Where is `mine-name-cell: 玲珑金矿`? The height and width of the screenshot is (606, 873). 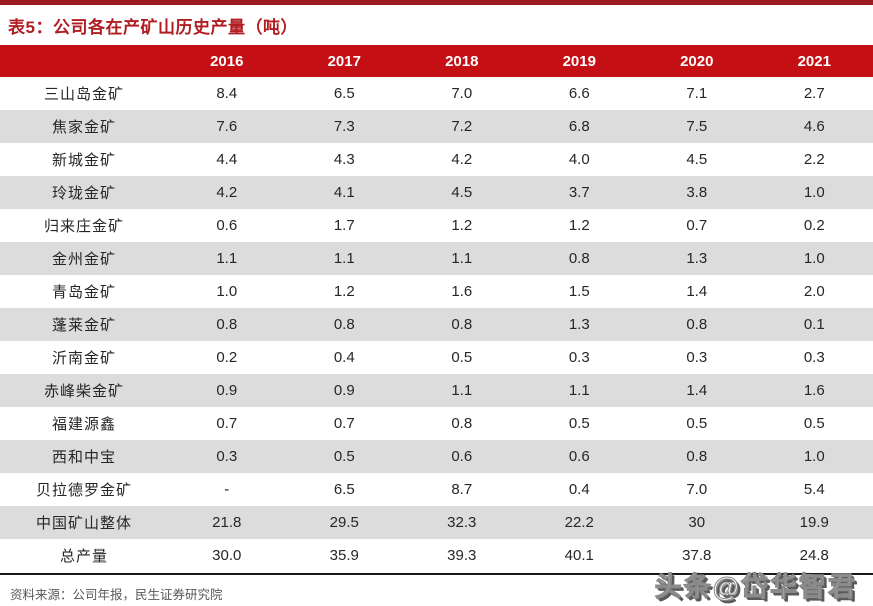 mine-name-cell: 玲珑金矿 is located at coordinates (83, 193).